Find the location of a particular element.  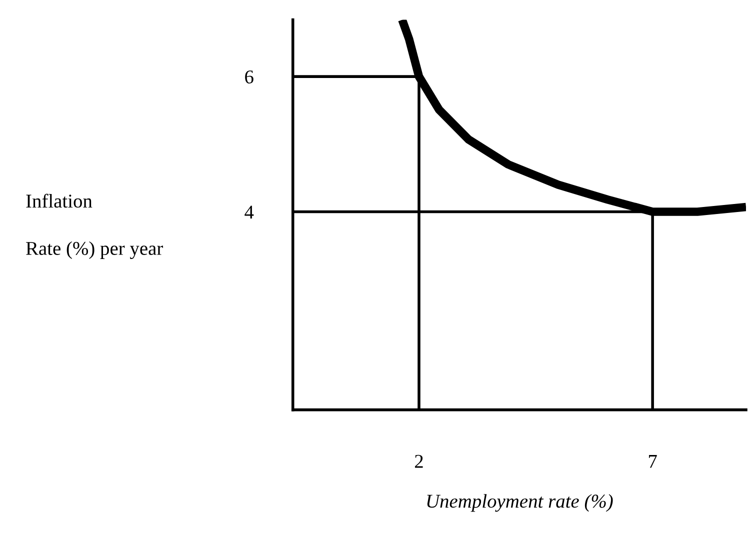

text: Inflation Rate (%) per year is located at coordinates (94, 227).